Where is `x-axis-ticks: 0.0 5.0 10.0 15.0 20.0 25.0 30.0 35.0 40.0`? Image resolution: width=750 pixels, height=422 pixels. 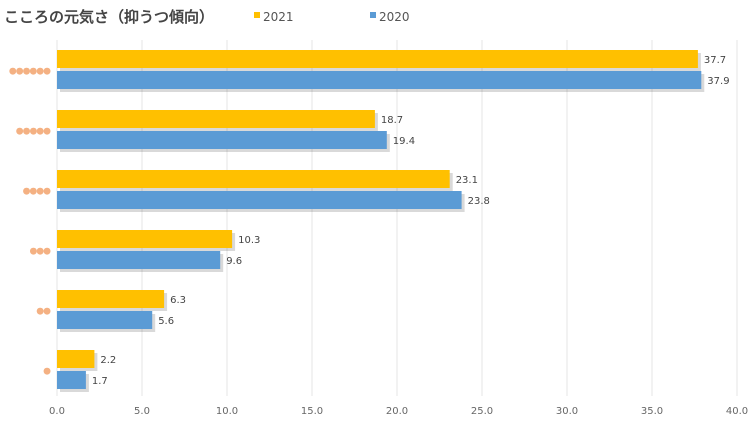
x-axis-ticks: 0.0 5.0 10.0 15.0 20.0 25.0 30.0 35.0 40.0 is located at coordinates (398, 411).